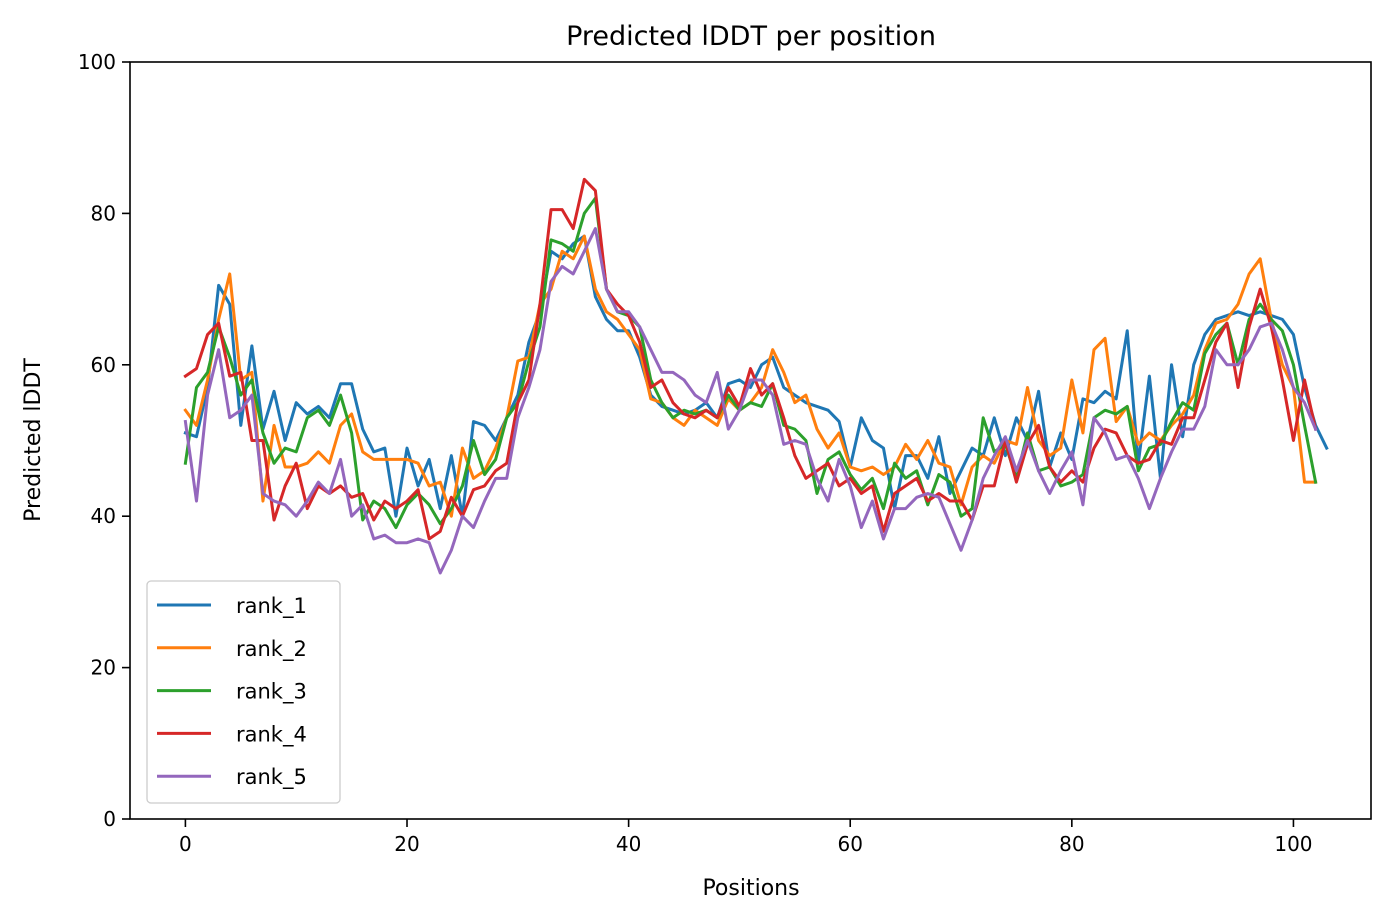 The height and width of the screenshot is (924, 1391). What do you see at coordinates (271, 692) in the screenshot?
I see `legend-label-rank-3: rank_3` at bounding box center [271, 692].